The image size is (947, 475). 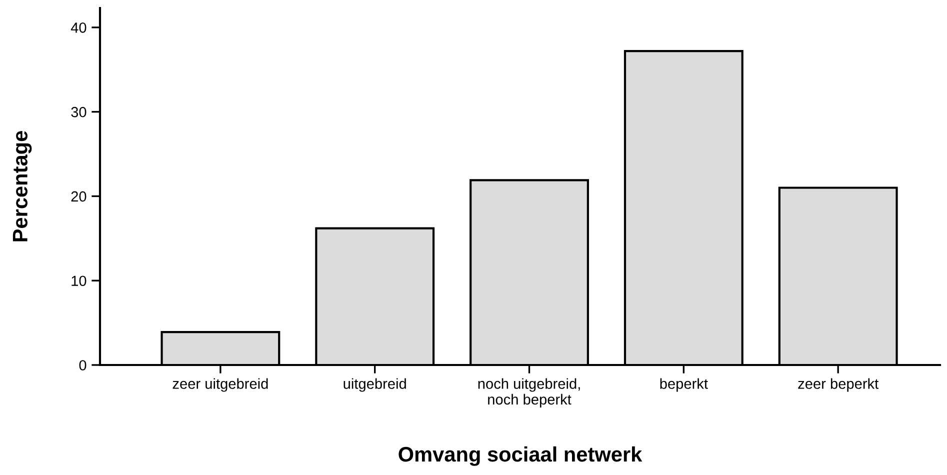 I want to click on y-tick-label: 30, so click(x=78, y=112).